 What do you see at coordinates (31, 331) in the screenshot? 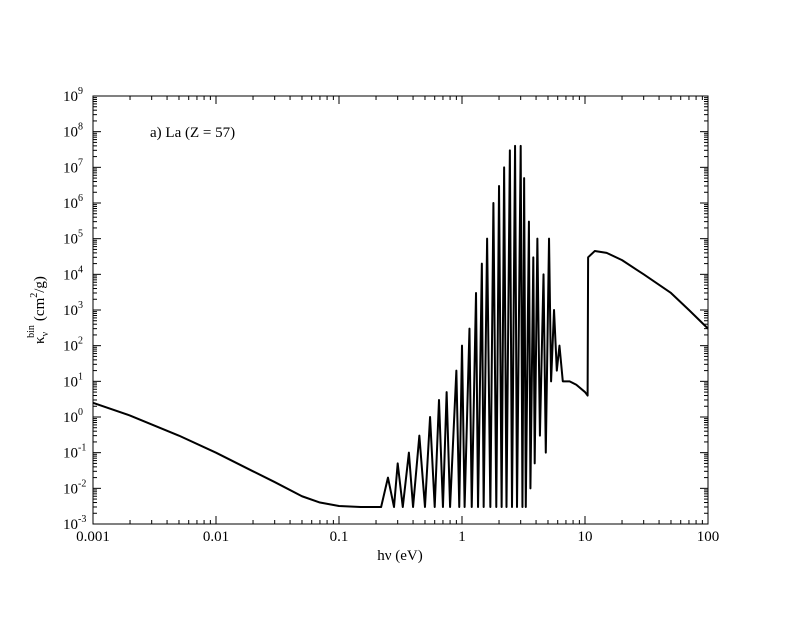
I see `y-label-superscript: bin` at bounding box center [31, 331].